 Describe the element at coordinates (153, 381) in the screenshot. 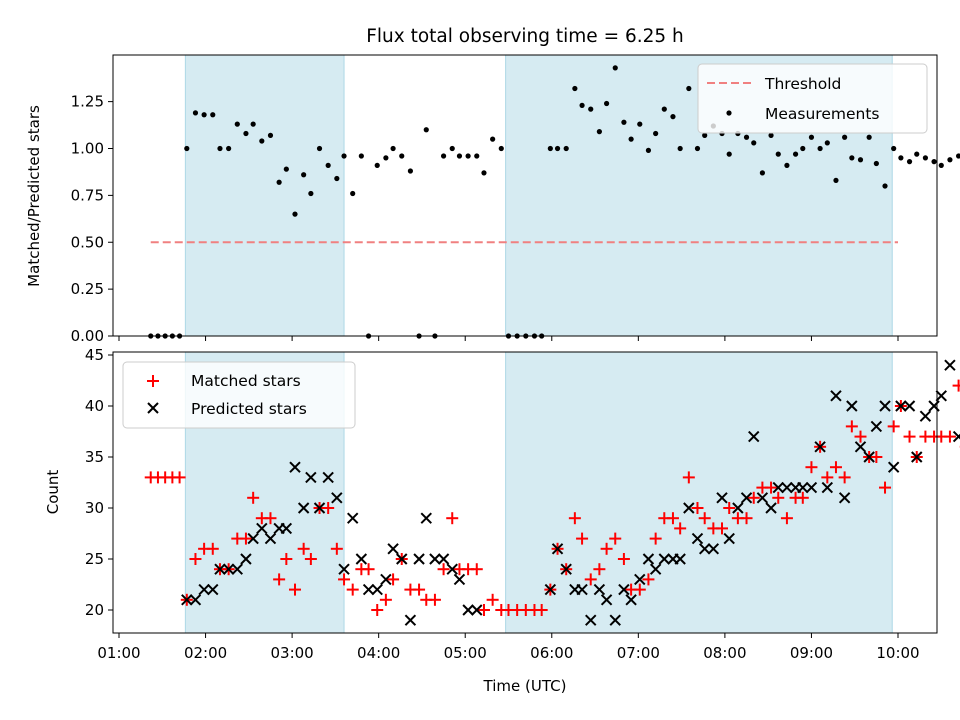

I see `legend-matched-swatch` at that location.